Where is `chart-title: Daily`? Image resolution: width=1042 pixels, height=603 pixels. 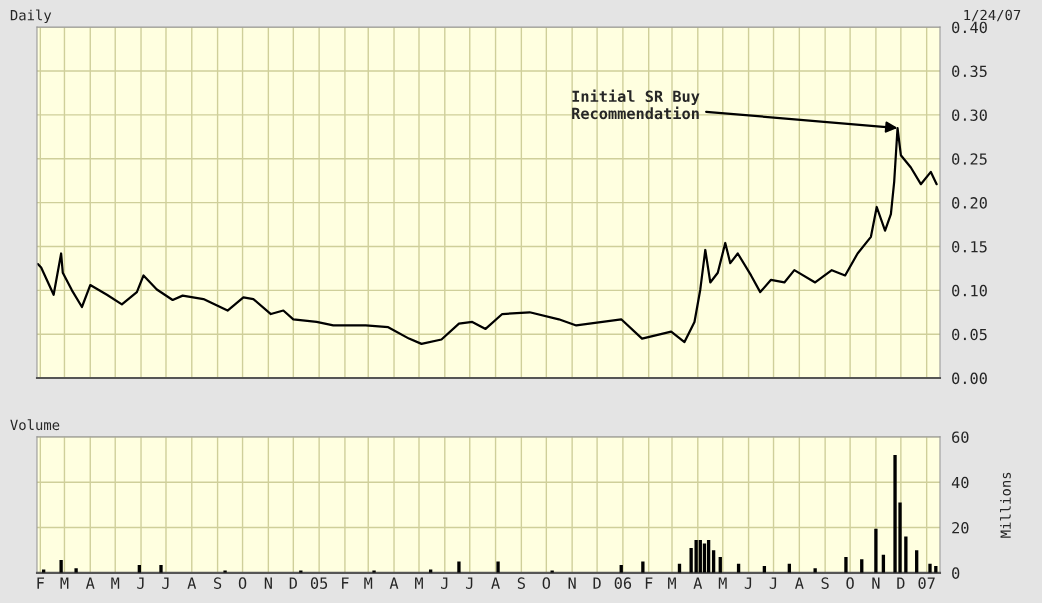
chart-title: Daily is located at coordinates (31, 16).